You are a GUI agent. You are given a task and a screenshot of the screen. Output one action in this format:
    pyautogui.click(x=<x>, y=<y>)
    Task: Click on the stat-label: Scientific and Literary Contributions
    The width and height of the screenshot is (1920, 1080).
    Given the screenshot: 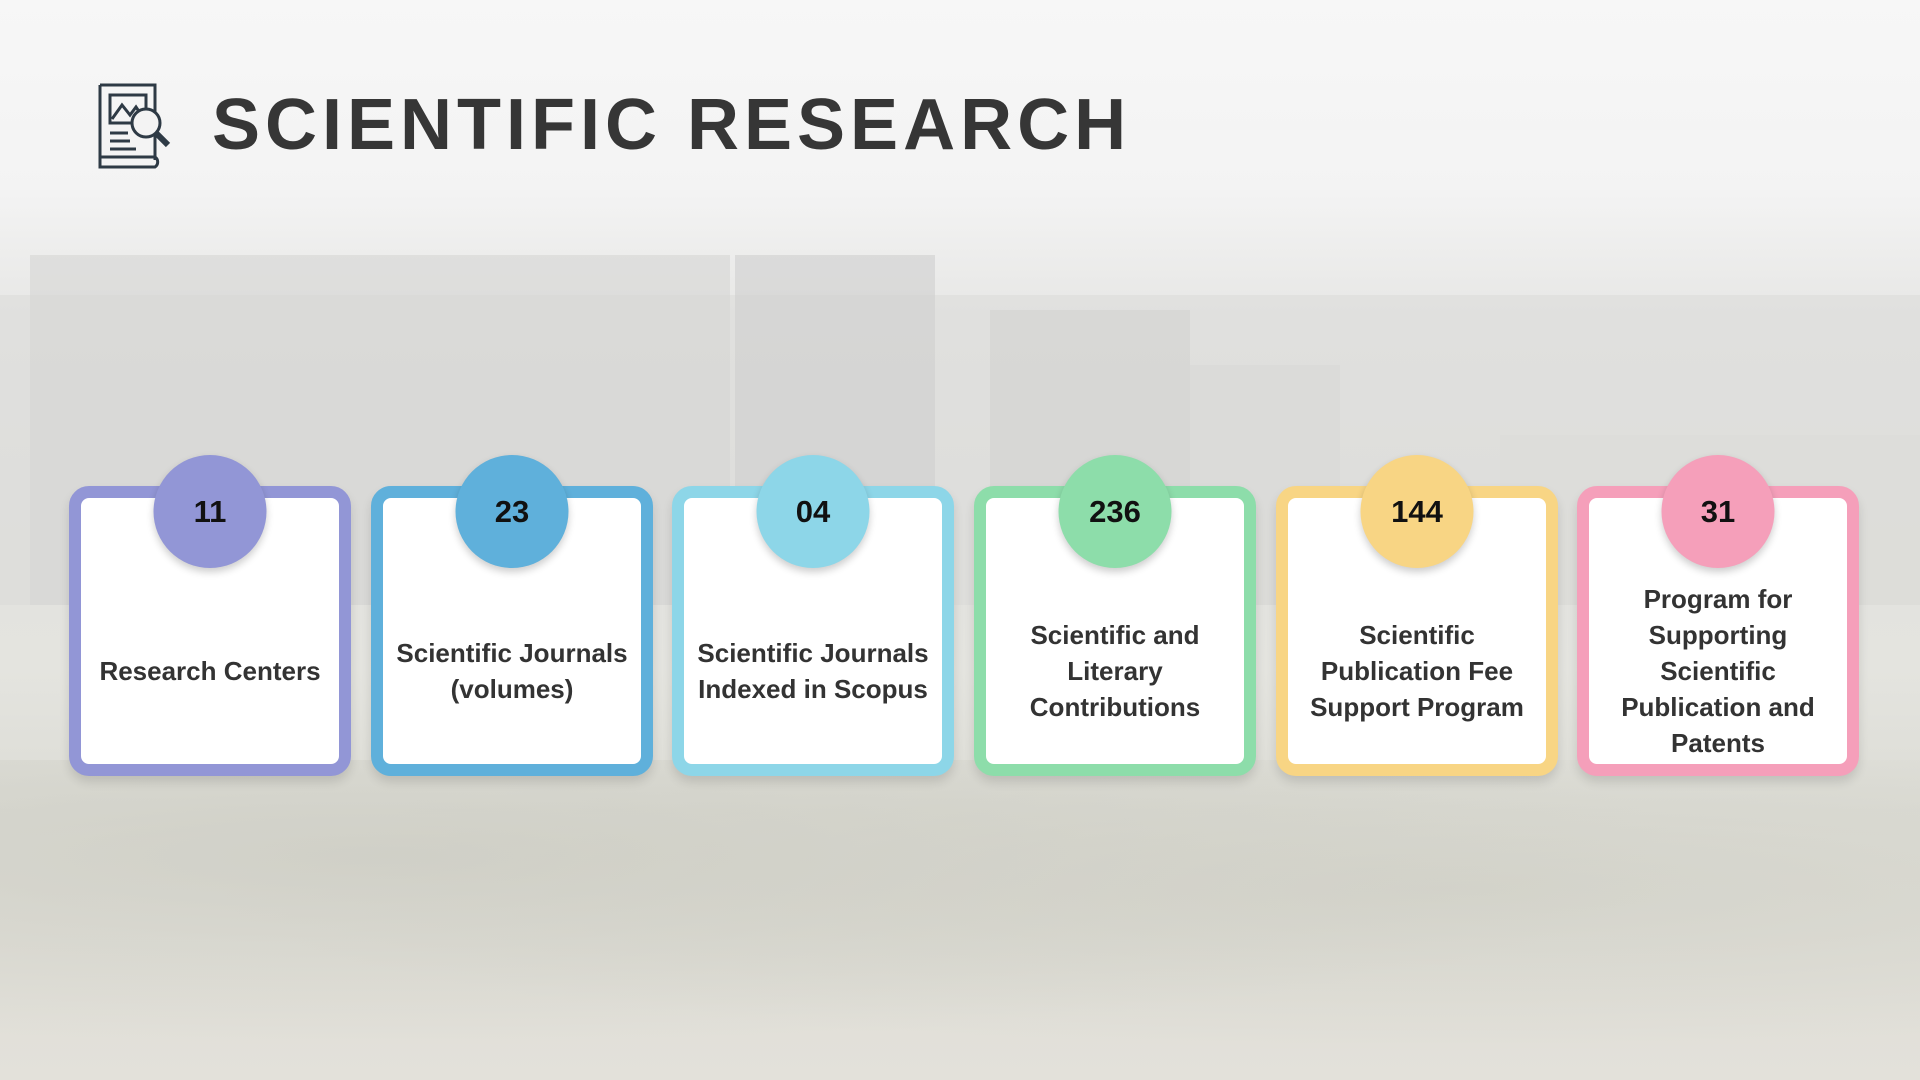 What is the action you would take?
    pyautogui.click(x=1115, y=671)
    